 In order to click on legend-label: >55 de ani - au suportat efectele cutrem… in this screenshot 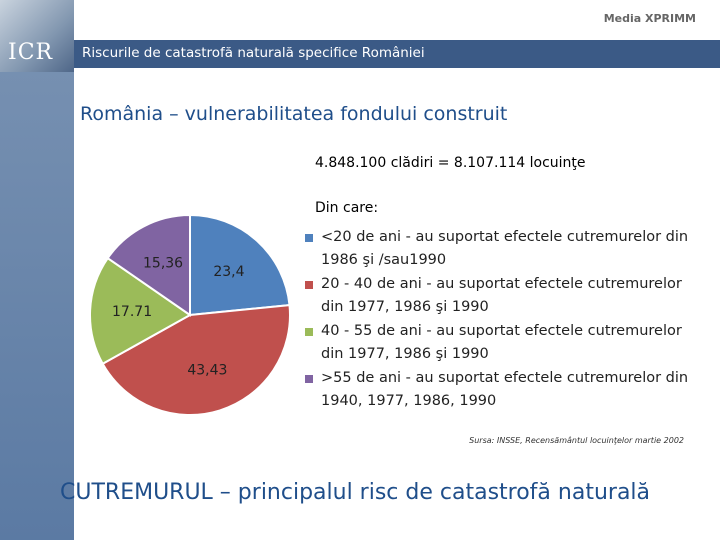, I will do `click(505, 389)`.